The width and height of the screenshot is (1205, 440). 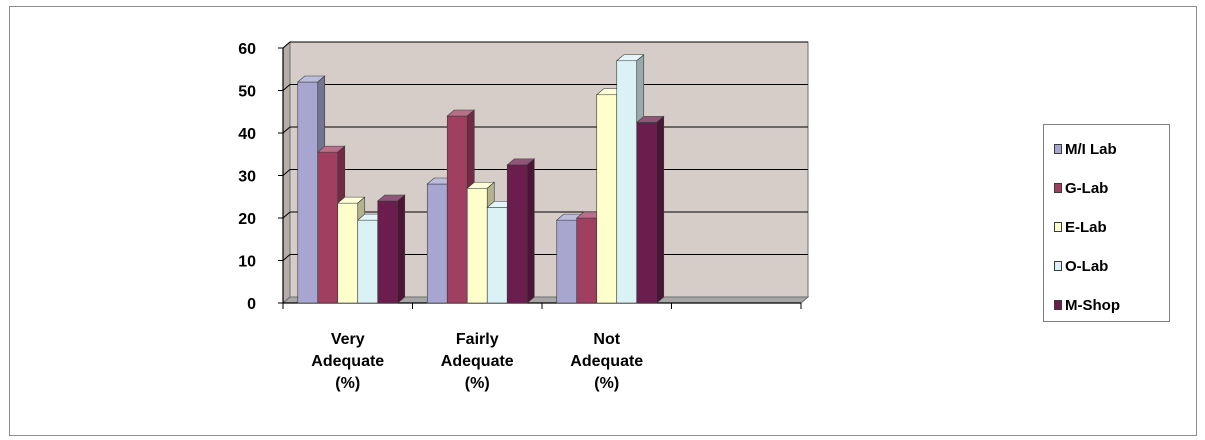 What do you see at coordinates (251, 304) in the screenshot?
I see `y-tick-label: 0` at bounding box center [251, 304].